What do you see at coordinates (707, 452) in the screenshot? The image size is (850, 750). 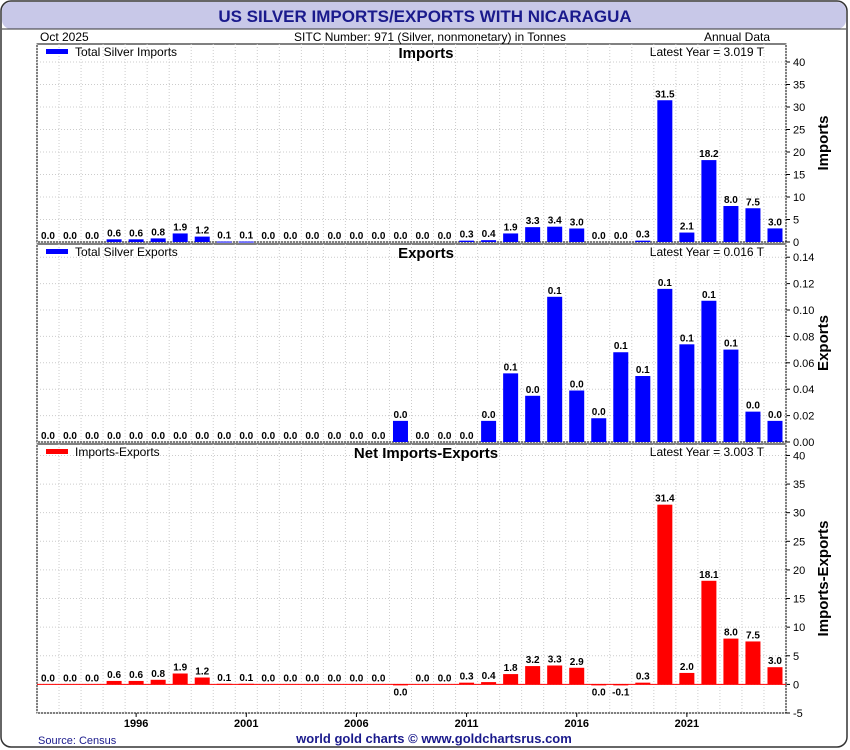 I see `latest-year-label: Latest Year = 3.003 T` at bounding box center [707, 452].